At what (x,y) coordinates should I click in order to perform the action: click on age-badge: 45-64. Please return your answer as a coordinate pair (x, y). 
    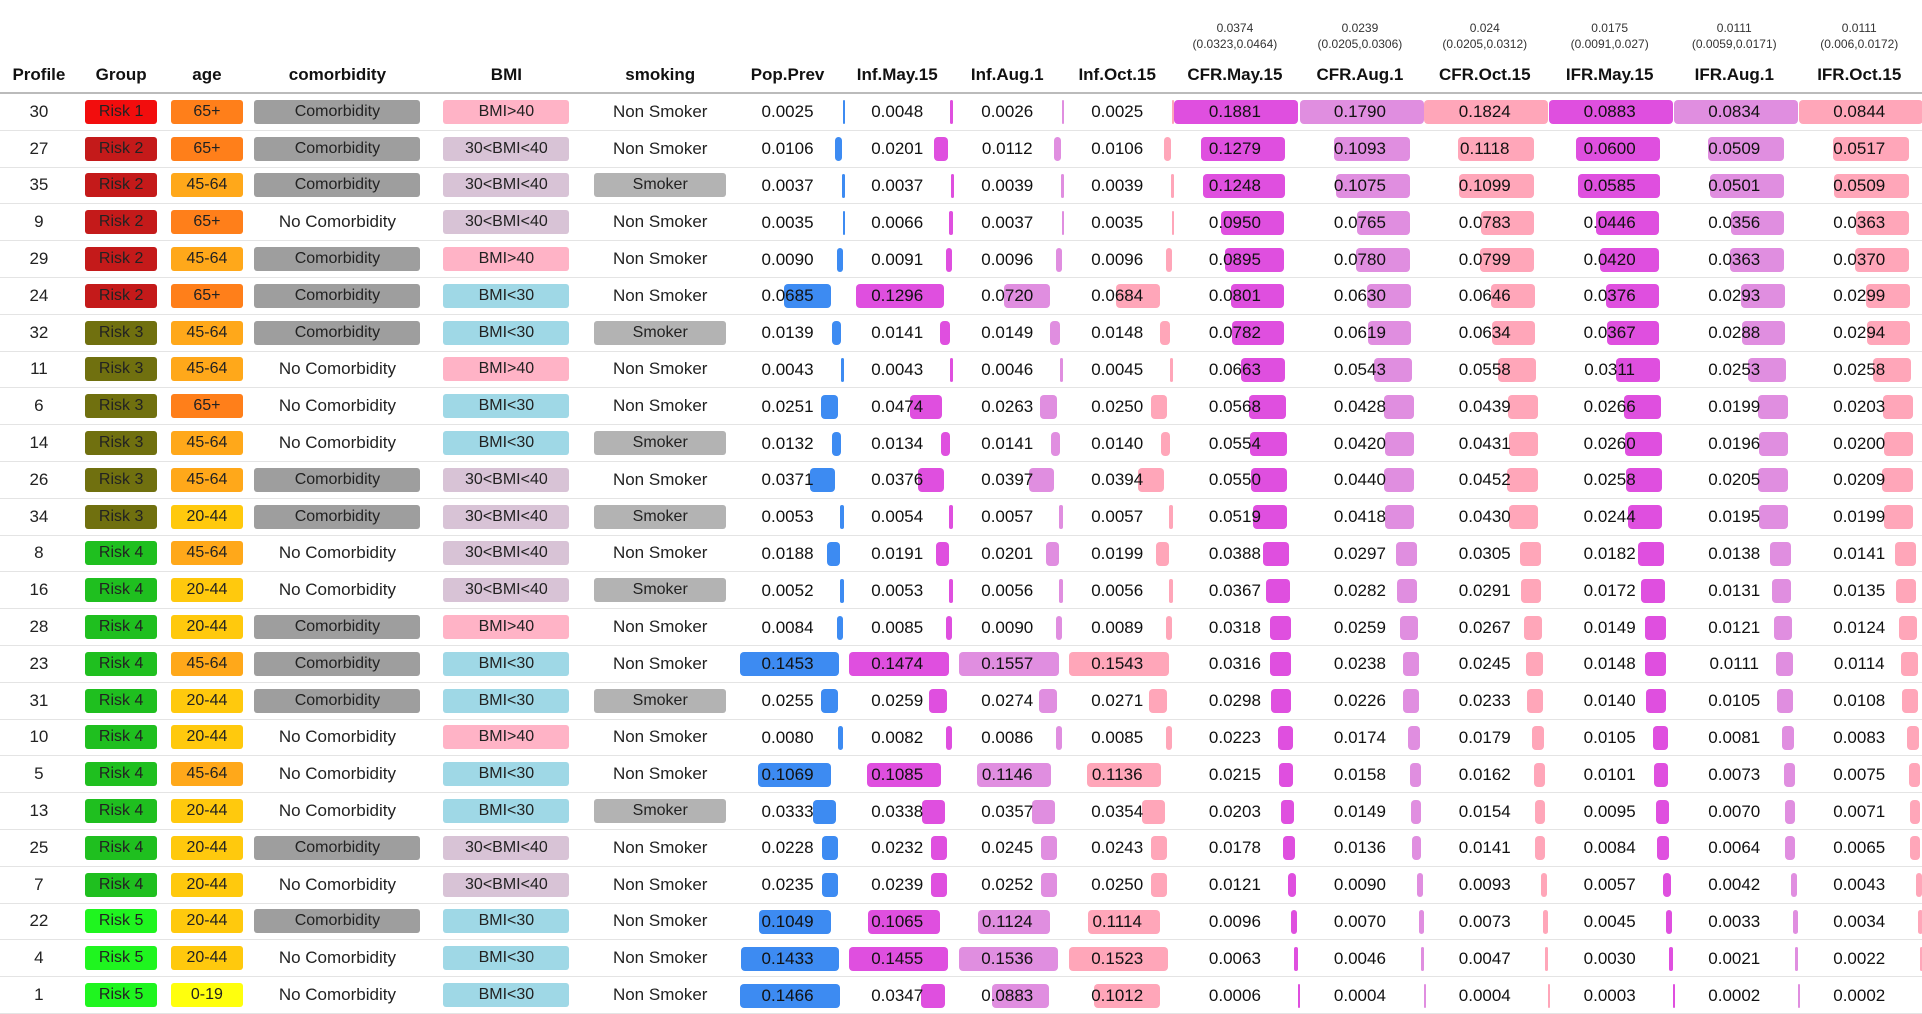
    Looking at the image, I should click on (206, 332).